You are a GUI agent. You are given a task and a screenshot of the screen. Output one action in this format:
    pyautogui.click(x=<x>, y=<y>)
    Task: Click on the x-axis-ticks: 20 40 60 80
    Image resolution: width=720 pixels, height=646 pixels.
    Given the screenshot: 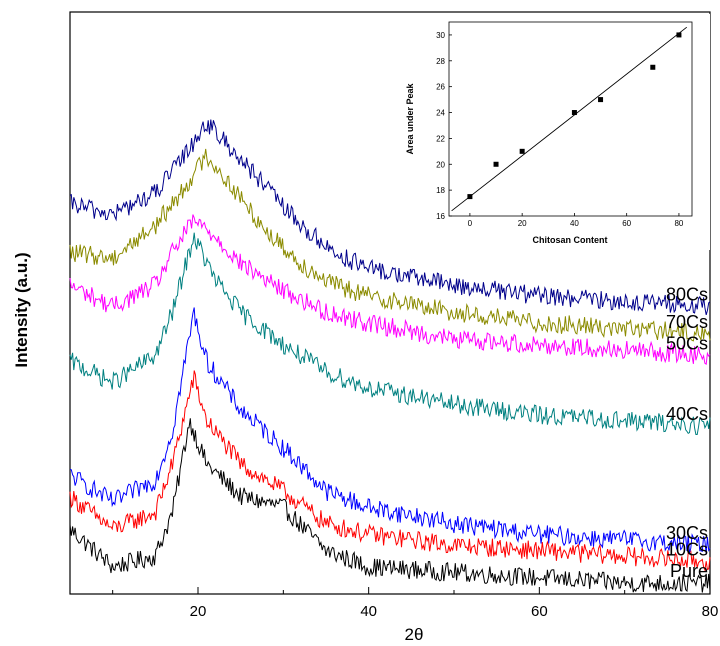 What is the action you would take?
    pyautogui.click(x=415, y=603)
    